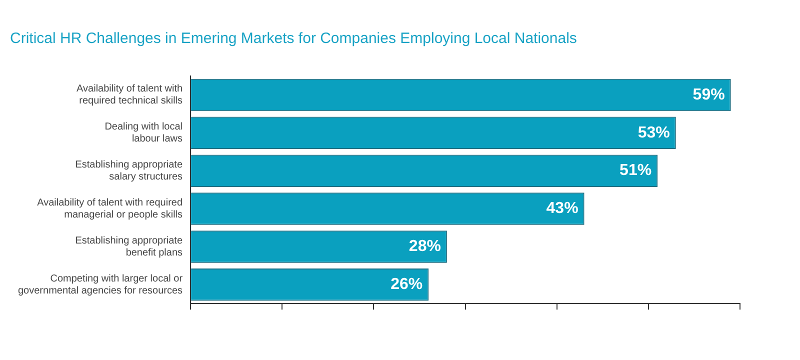  Describe the element at coordinates (293, 39) in the screenshot. I see `chart-title: Critical HR Challenges in Emering Markets for Companies Employing Local Nationals` at that location.